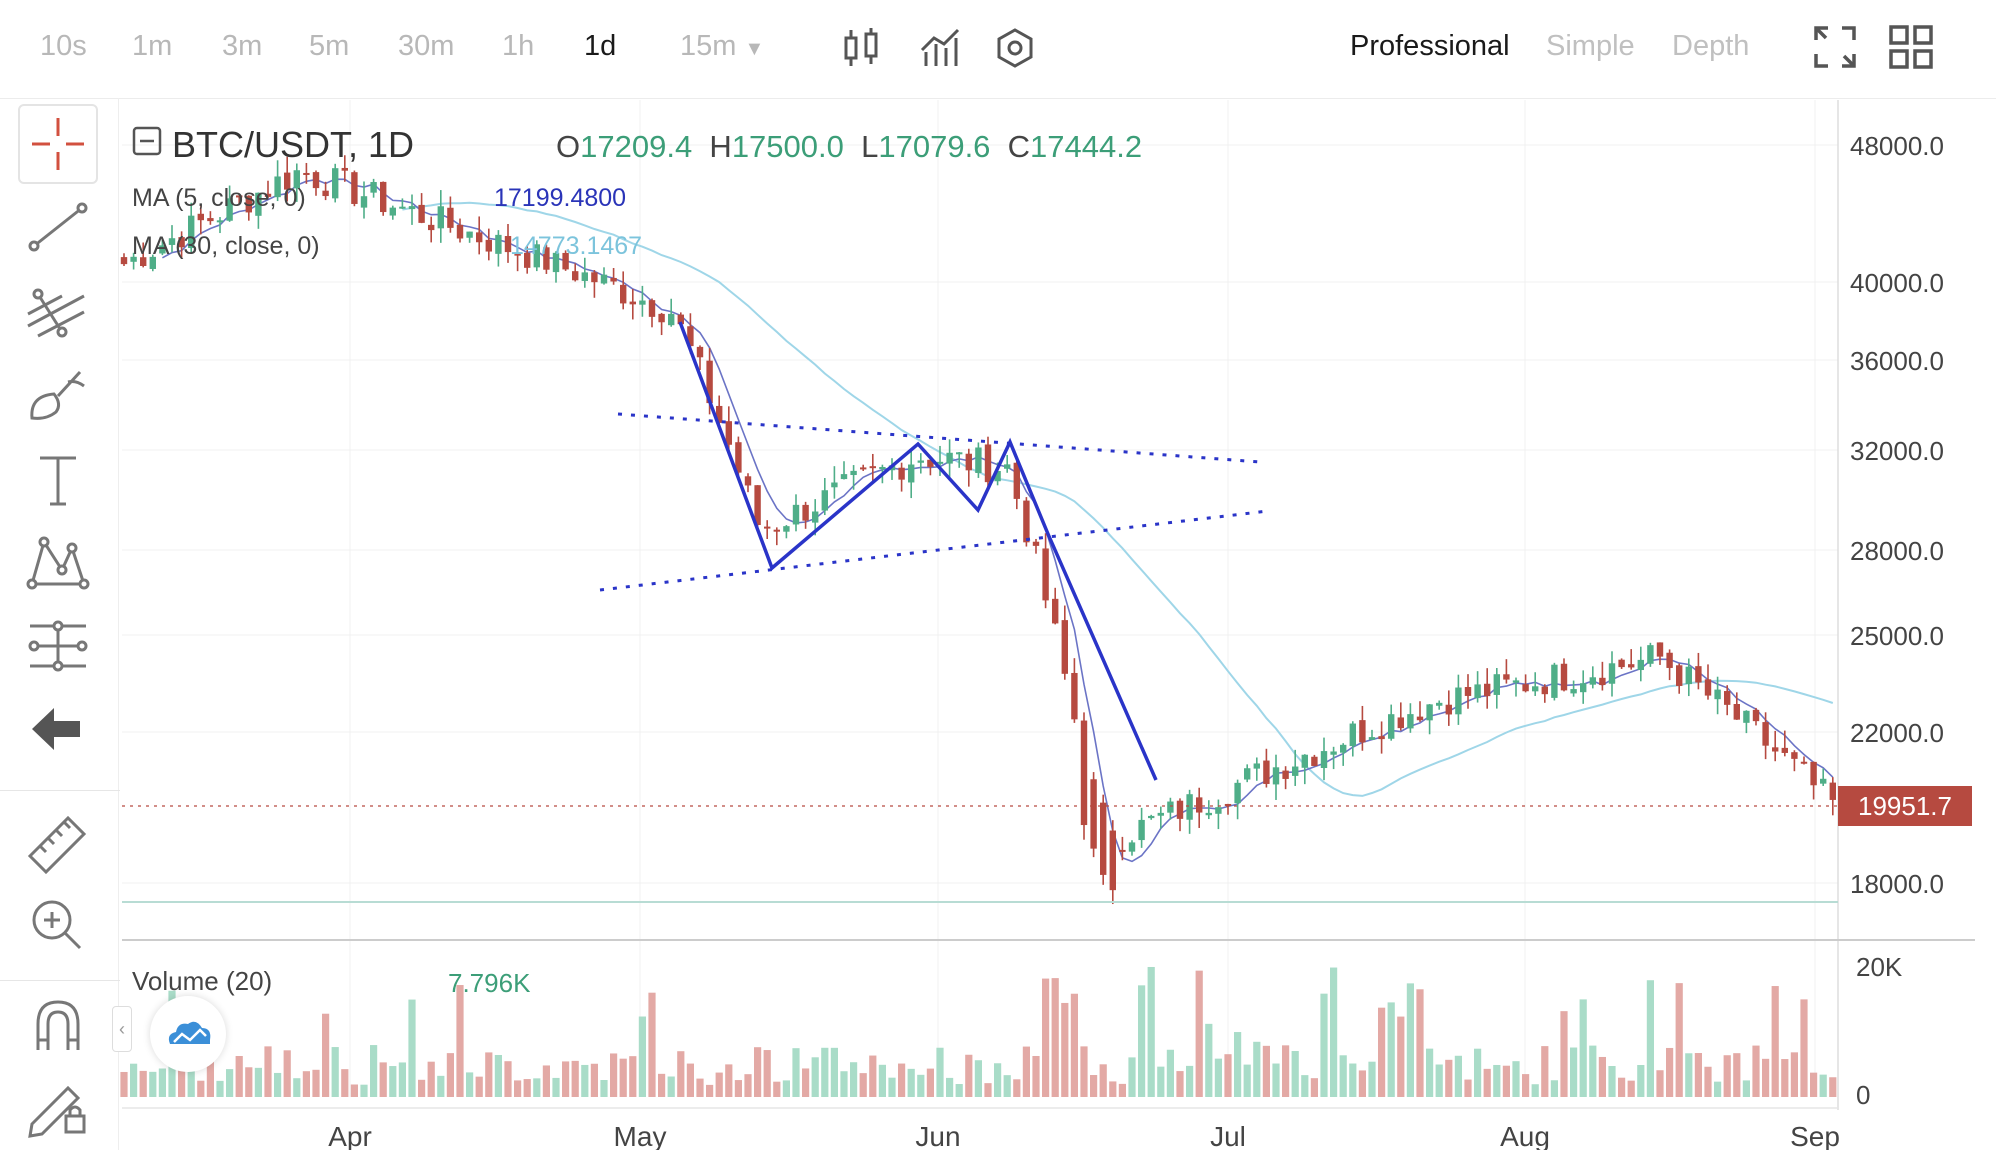  Describe the element at coordinates (1711, 46) in the screenshot. I see `mode-depth: Depth` at that location.